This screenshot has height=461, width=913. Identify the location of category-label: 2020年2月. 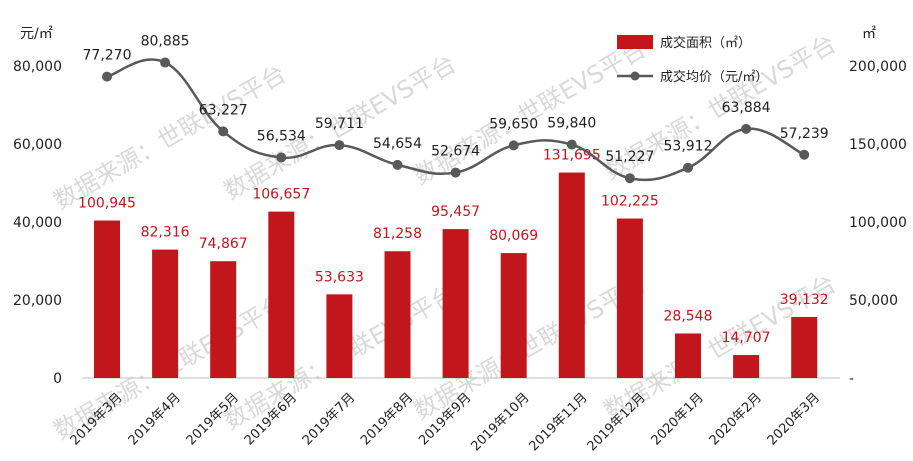
(736, 419).